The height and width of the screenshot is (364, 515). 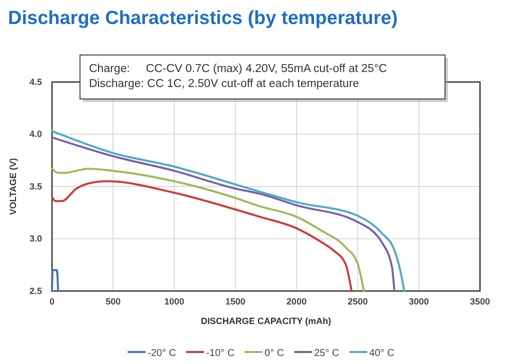 What do you see at coordinates (203, 18) in the screenshot?
I see `chart-title: Discharge Characteristics (by temperature)` at bounding box center [203, 18].